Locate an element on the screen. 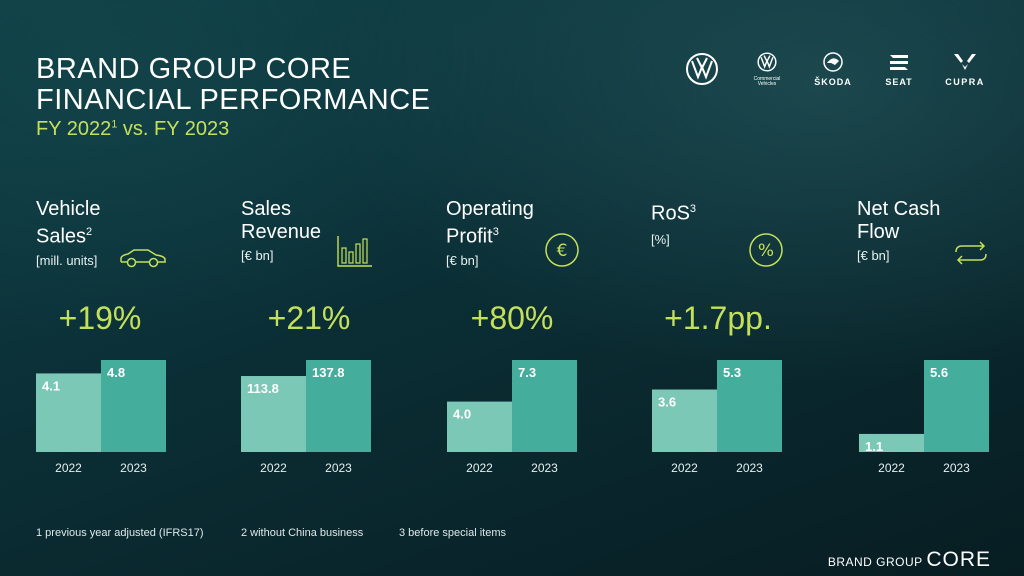  kpi-label: Vehicle Sales2 is located at coordinates (126, 223).